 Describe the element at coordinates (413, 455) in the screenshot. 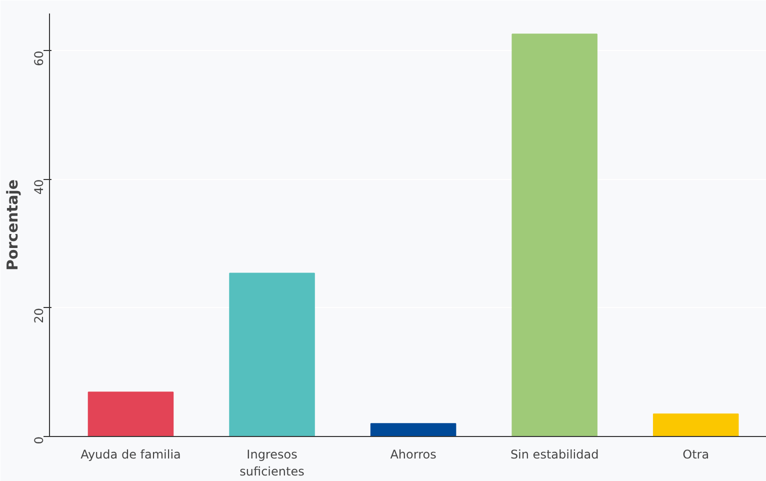

I see `x-tick-label: Ahorros` at that location.